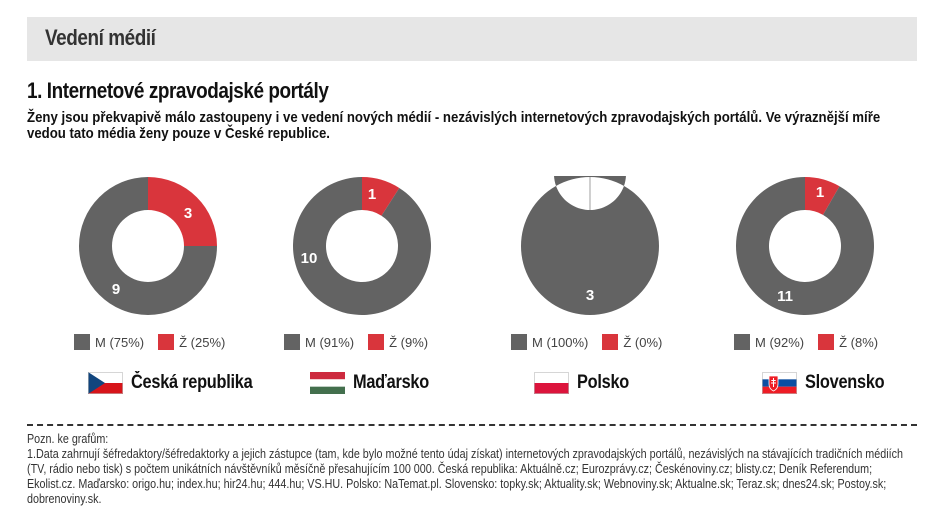 Image resolution: width=945 pixels, height=524 pixels. What do you see at coordinates (391, 382) in the screenshot?
I see `country-name: Maďarsko` at bounding box center [391, 382].